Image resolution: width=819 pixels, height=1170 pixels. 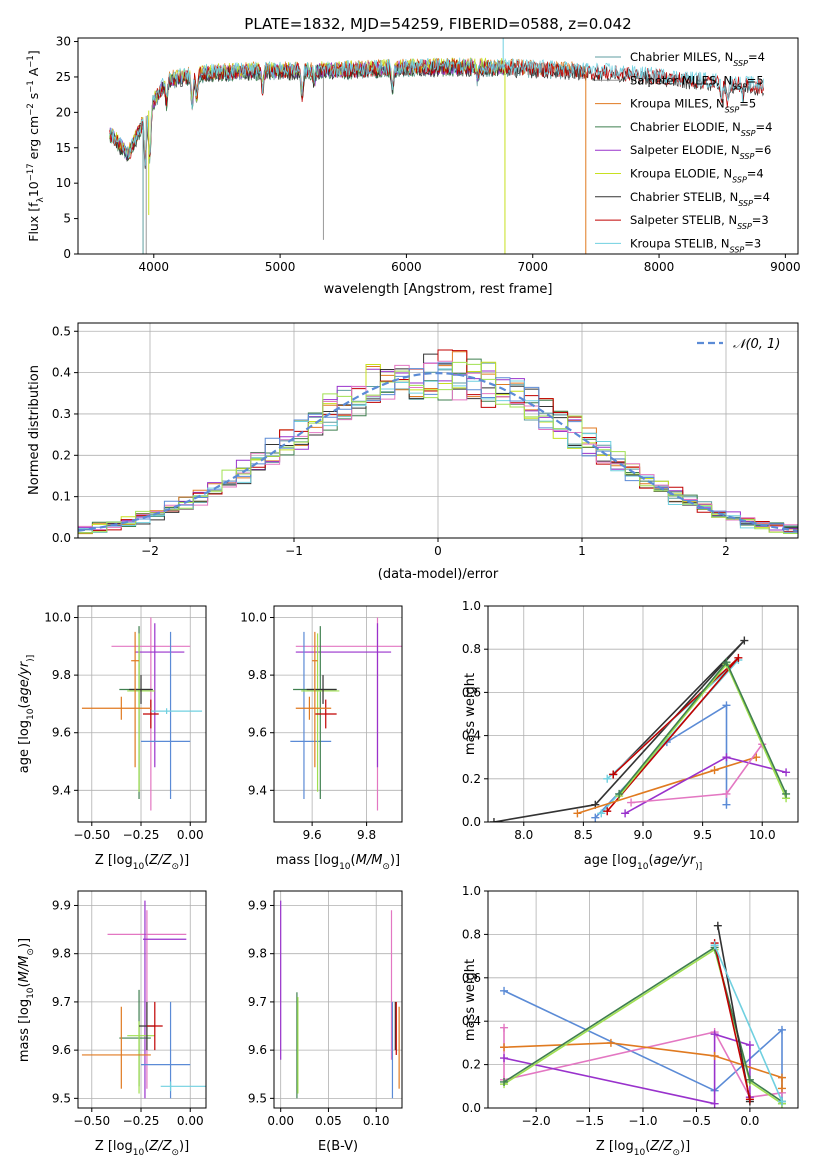 I want to click on x-tick-label: 9.5, so click(x=702, y=835).